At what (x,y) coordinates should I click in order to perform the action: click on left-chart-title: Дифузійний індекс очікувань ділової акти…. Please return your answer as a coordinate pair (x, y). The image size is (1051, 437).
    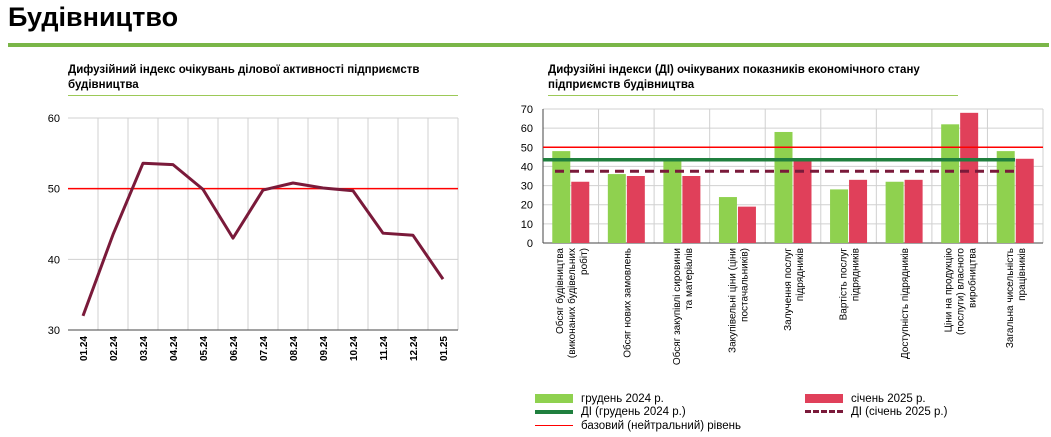
    Looking at the image, I should click on (244, 77).